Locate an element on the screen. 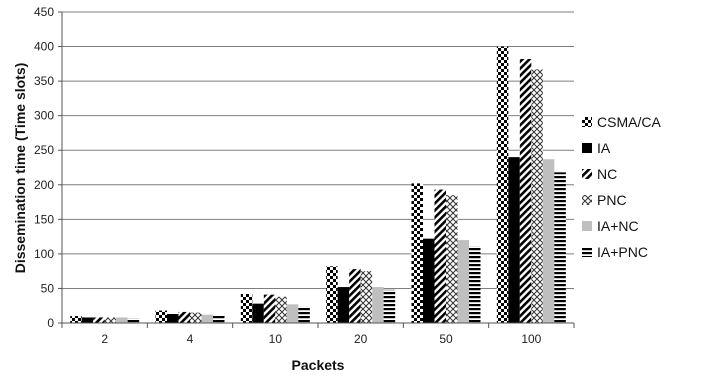  y-tick-label: 0 is located at coordinates (50, 323).